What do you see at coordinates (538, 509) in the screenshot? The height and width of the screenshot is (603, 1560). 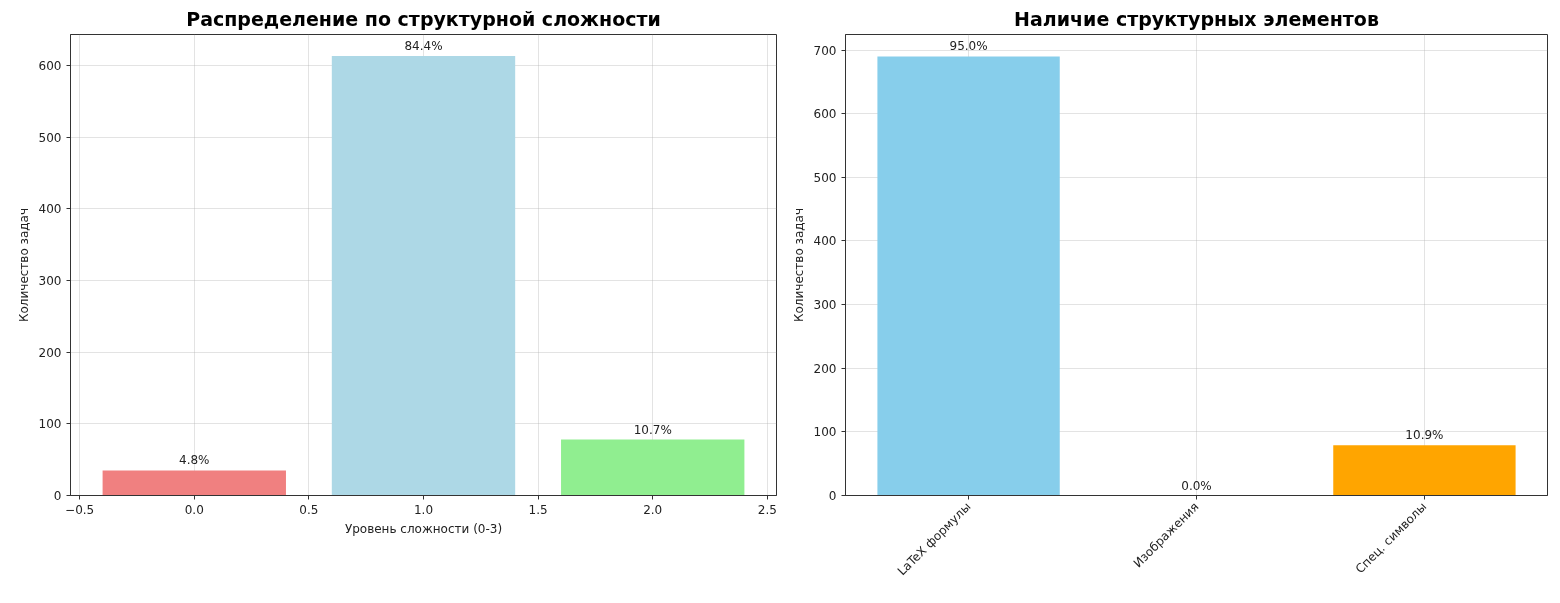 I see `x-tick-label: 1.5` at bounding box center [538, 509].